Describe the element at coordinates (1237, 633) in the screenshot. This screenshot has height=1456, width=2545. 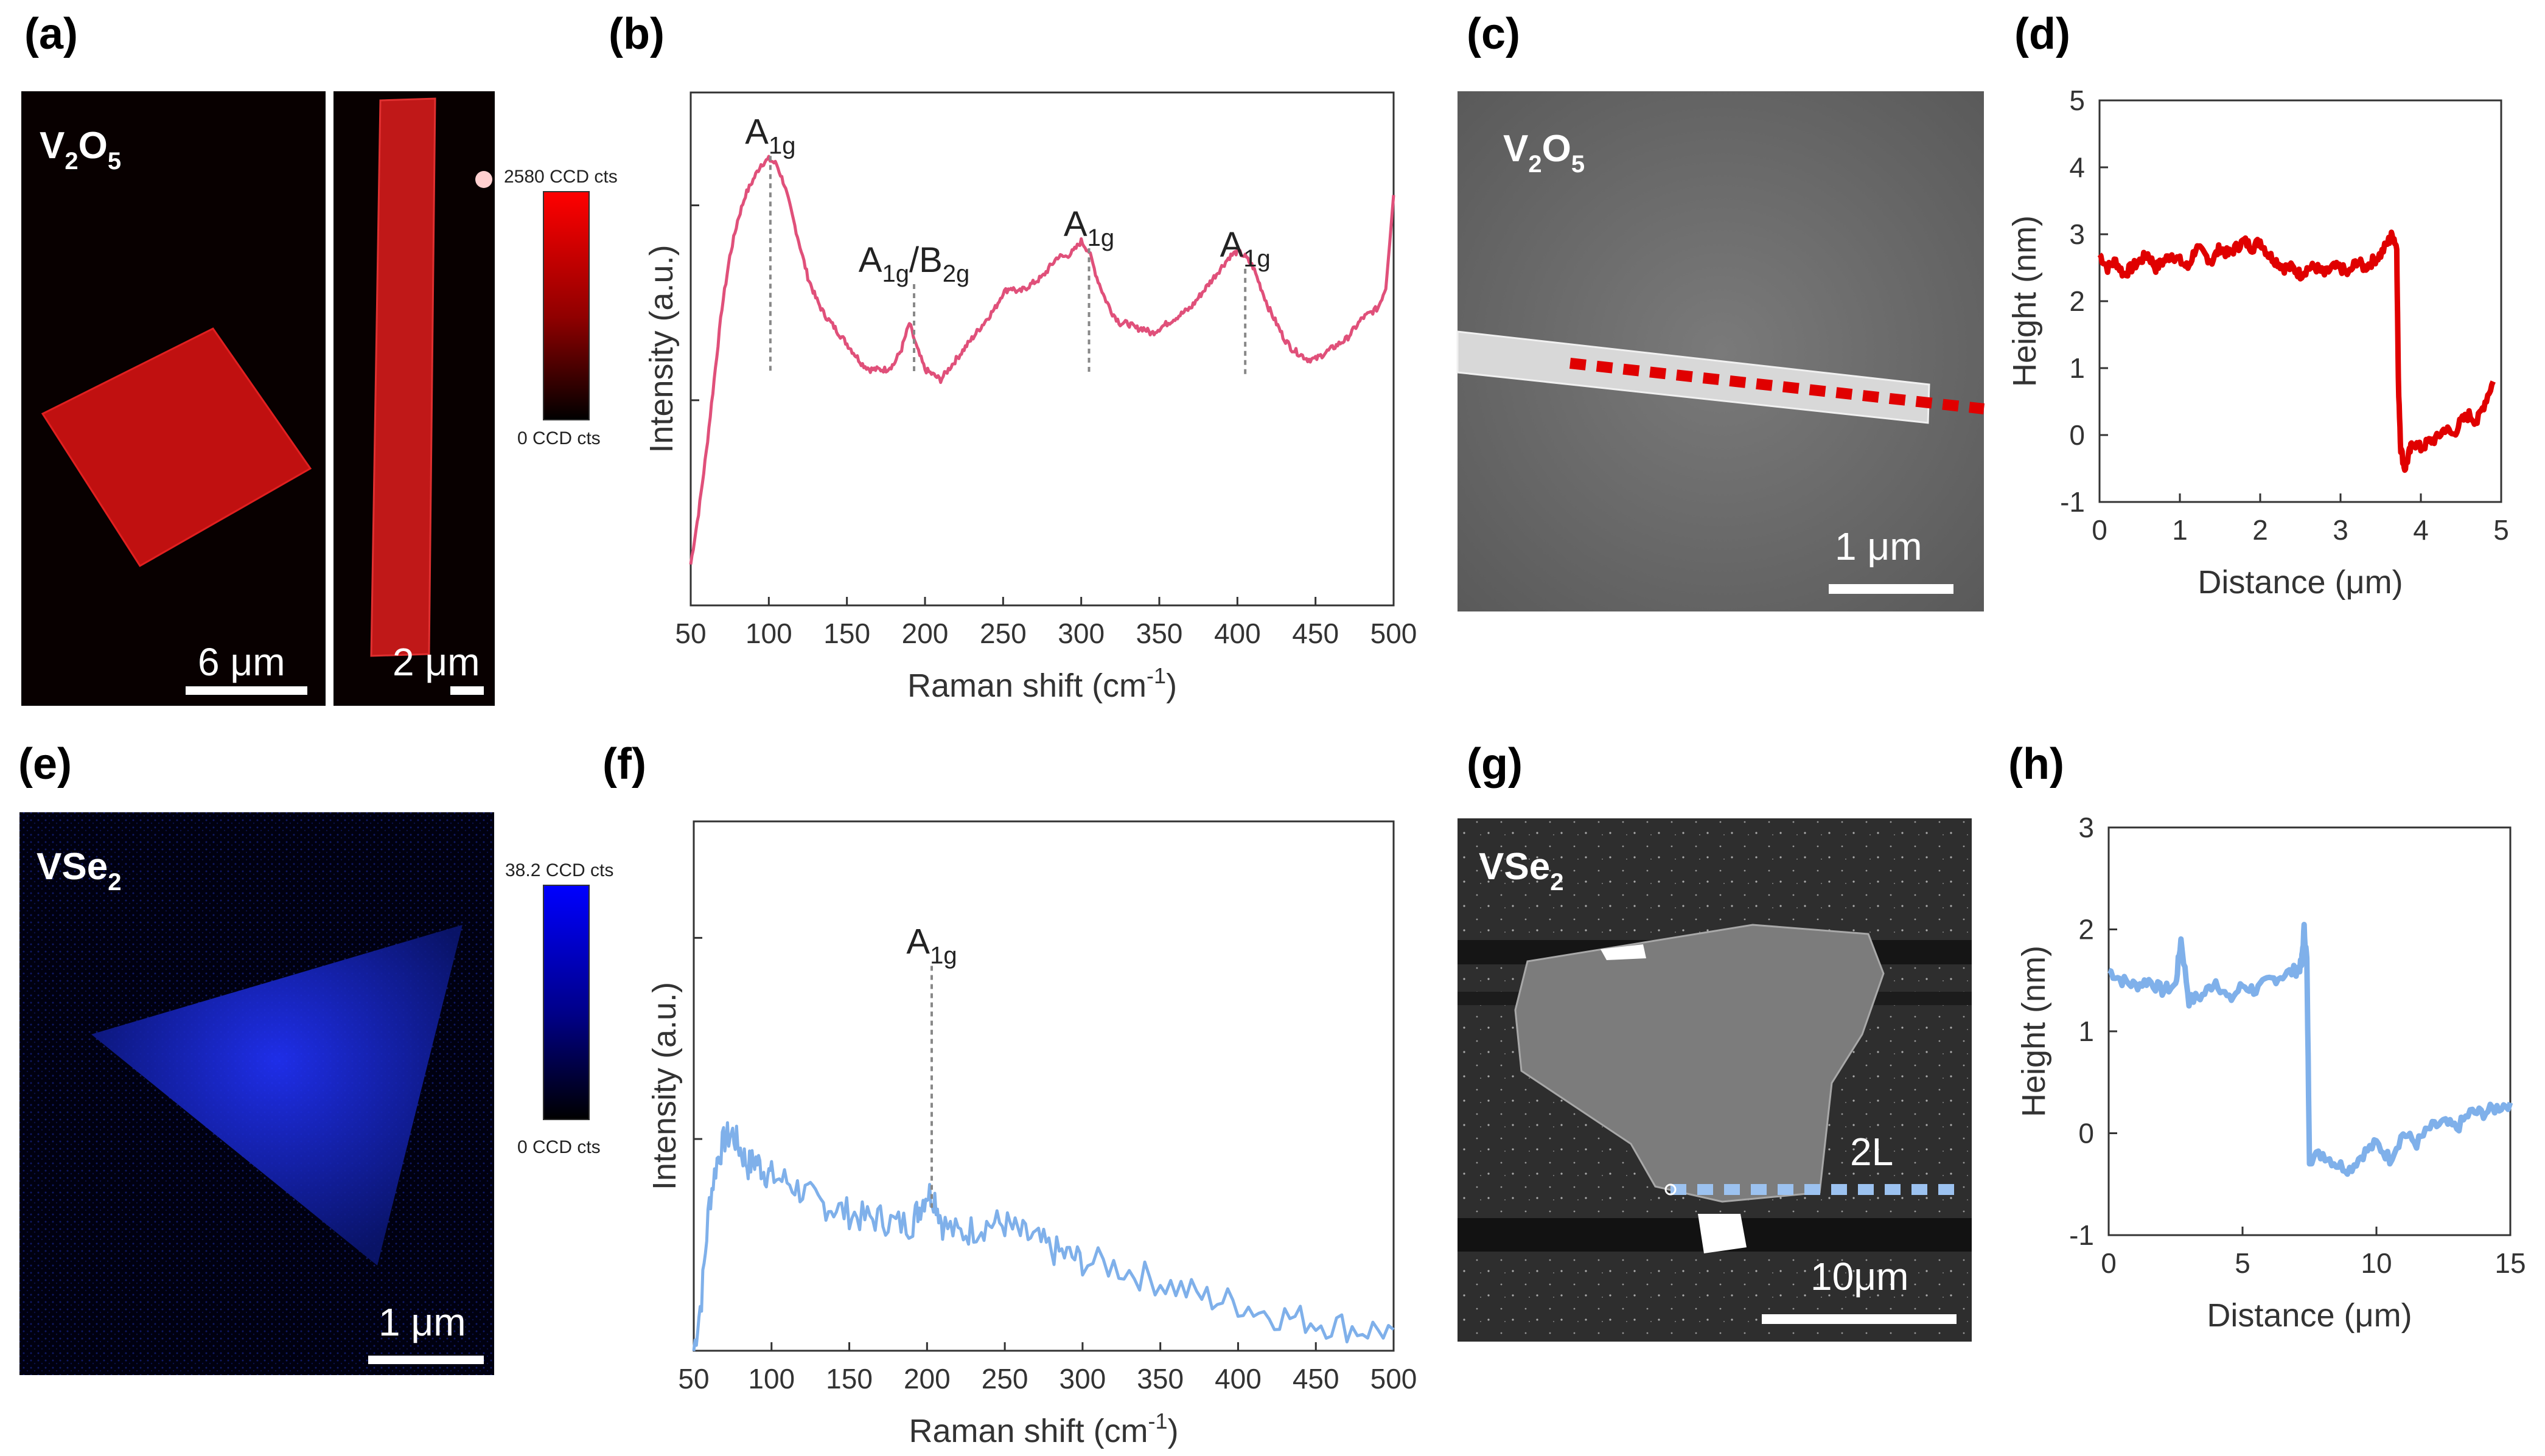
I see `x-tick-label-b-7: 400` at that location.